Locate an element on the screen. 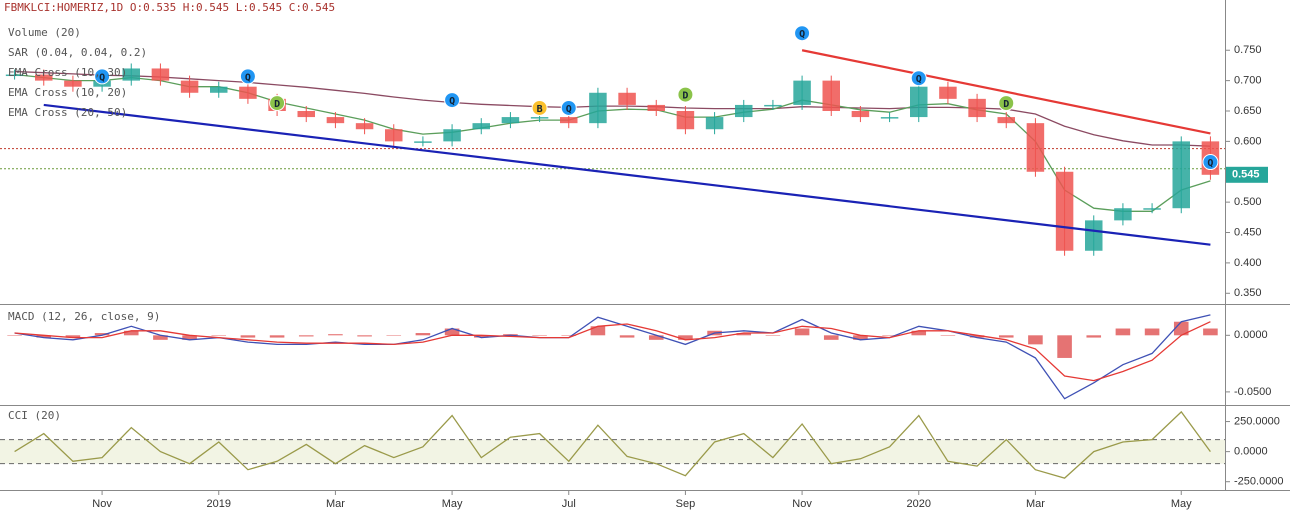  y-tick-label: 0.600 is located at coordinates (1248, 141).